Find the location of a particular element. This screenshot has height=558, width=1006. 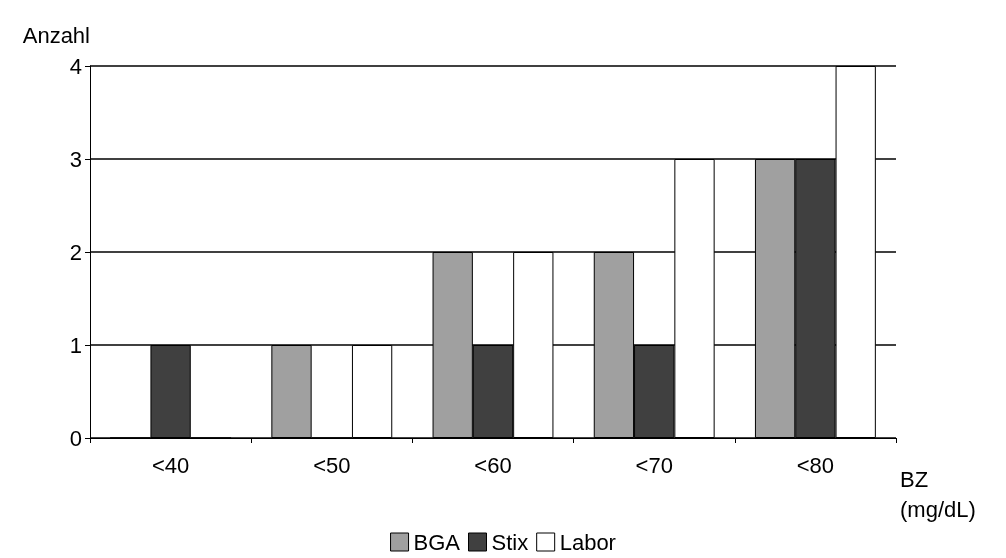

x-tick-label: <70 is located at coordinates (654, 465).